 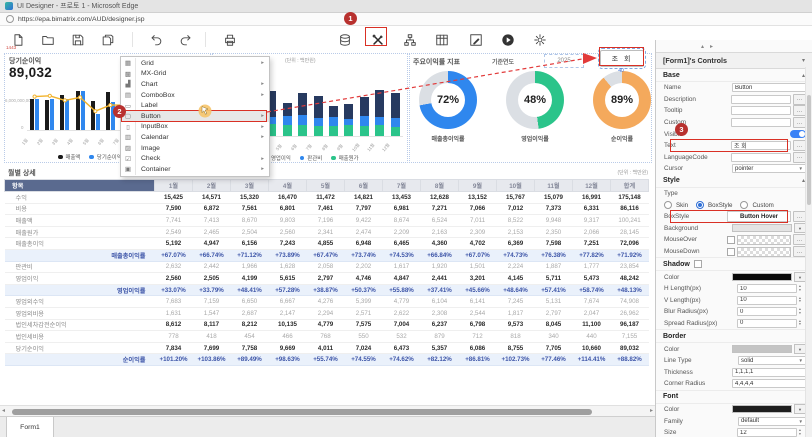 I want to click on border-color-swatch, so click(x=762, y=349).